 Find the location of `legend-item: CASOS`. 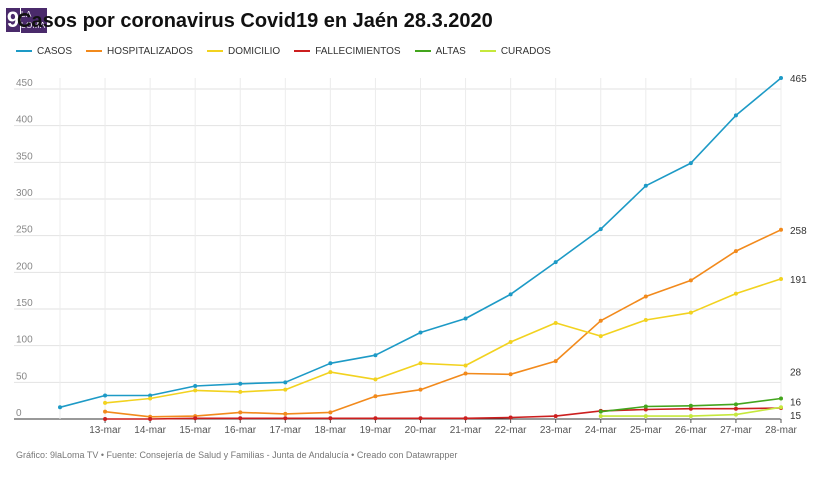

legend-item: CASOS is located at coordinates (44, 51).